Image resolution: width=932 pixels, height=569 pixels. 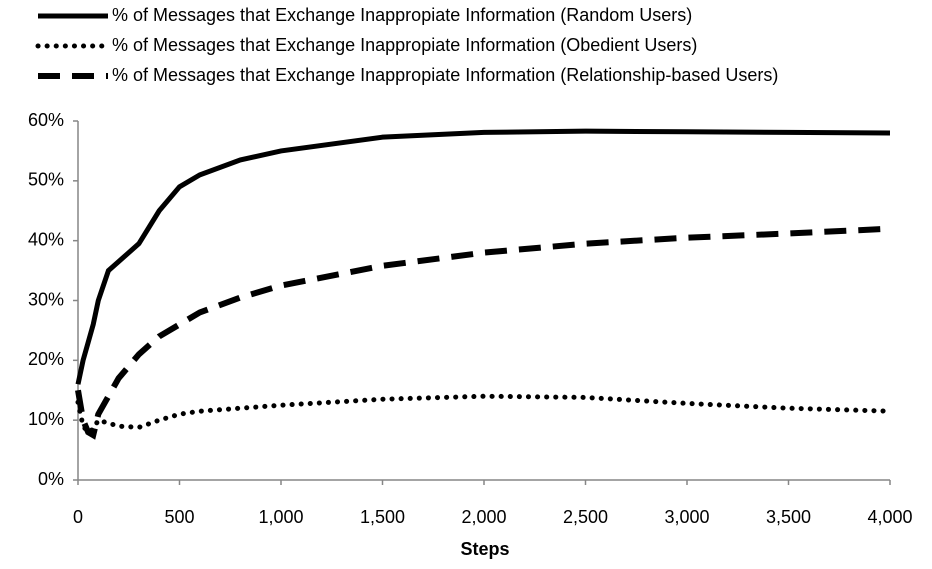 What do you see at coordinates (46, 359) in the screenshot?
I see `y-tick-label: 20%` at bounding box center [46, 359].